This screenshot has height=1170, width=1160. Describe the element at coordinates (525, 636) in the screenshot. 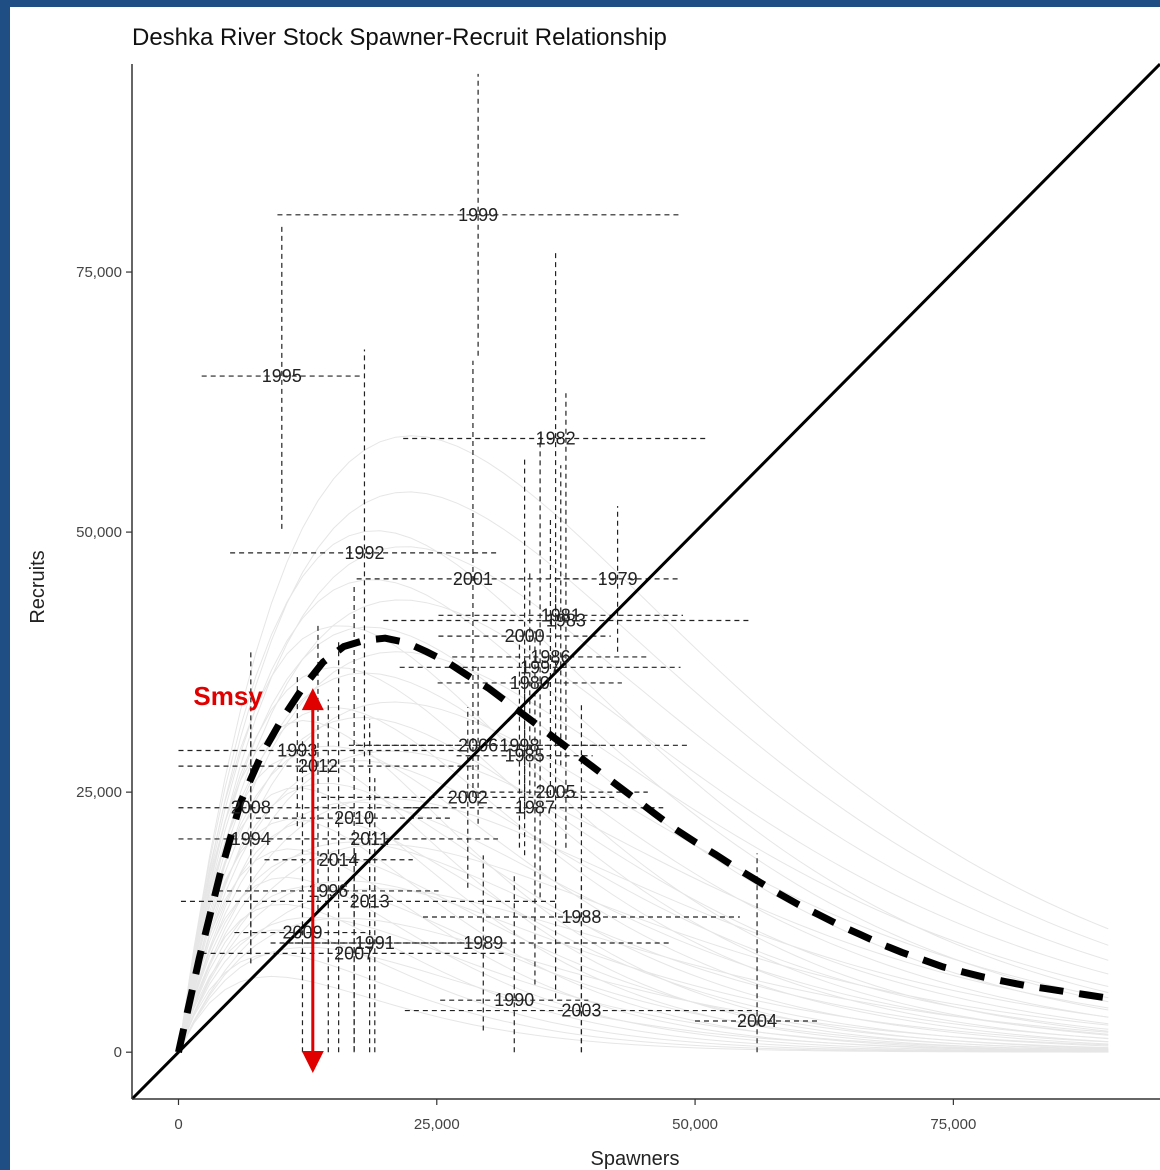

I see `point-label-2000: 2000` at that location.